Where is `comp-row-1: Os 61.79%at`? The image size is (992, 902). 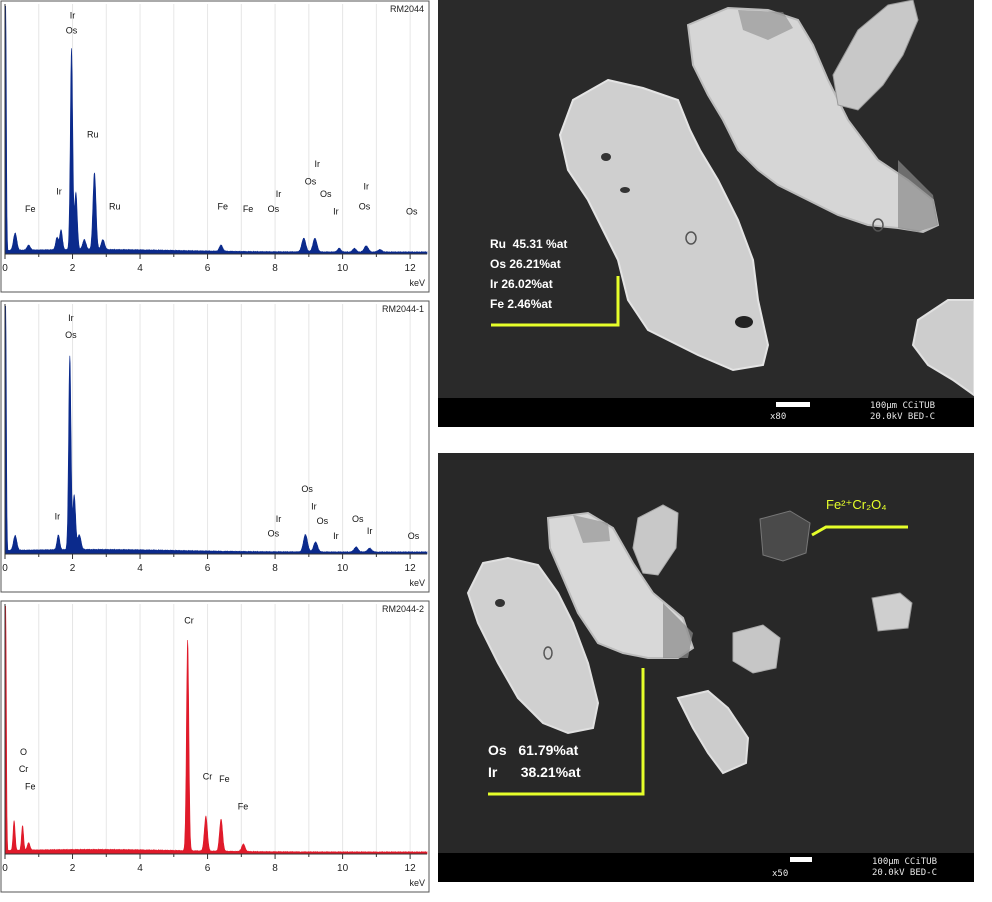
comp-row-1: Os 61.79%at is located at coordinates (533, 750).